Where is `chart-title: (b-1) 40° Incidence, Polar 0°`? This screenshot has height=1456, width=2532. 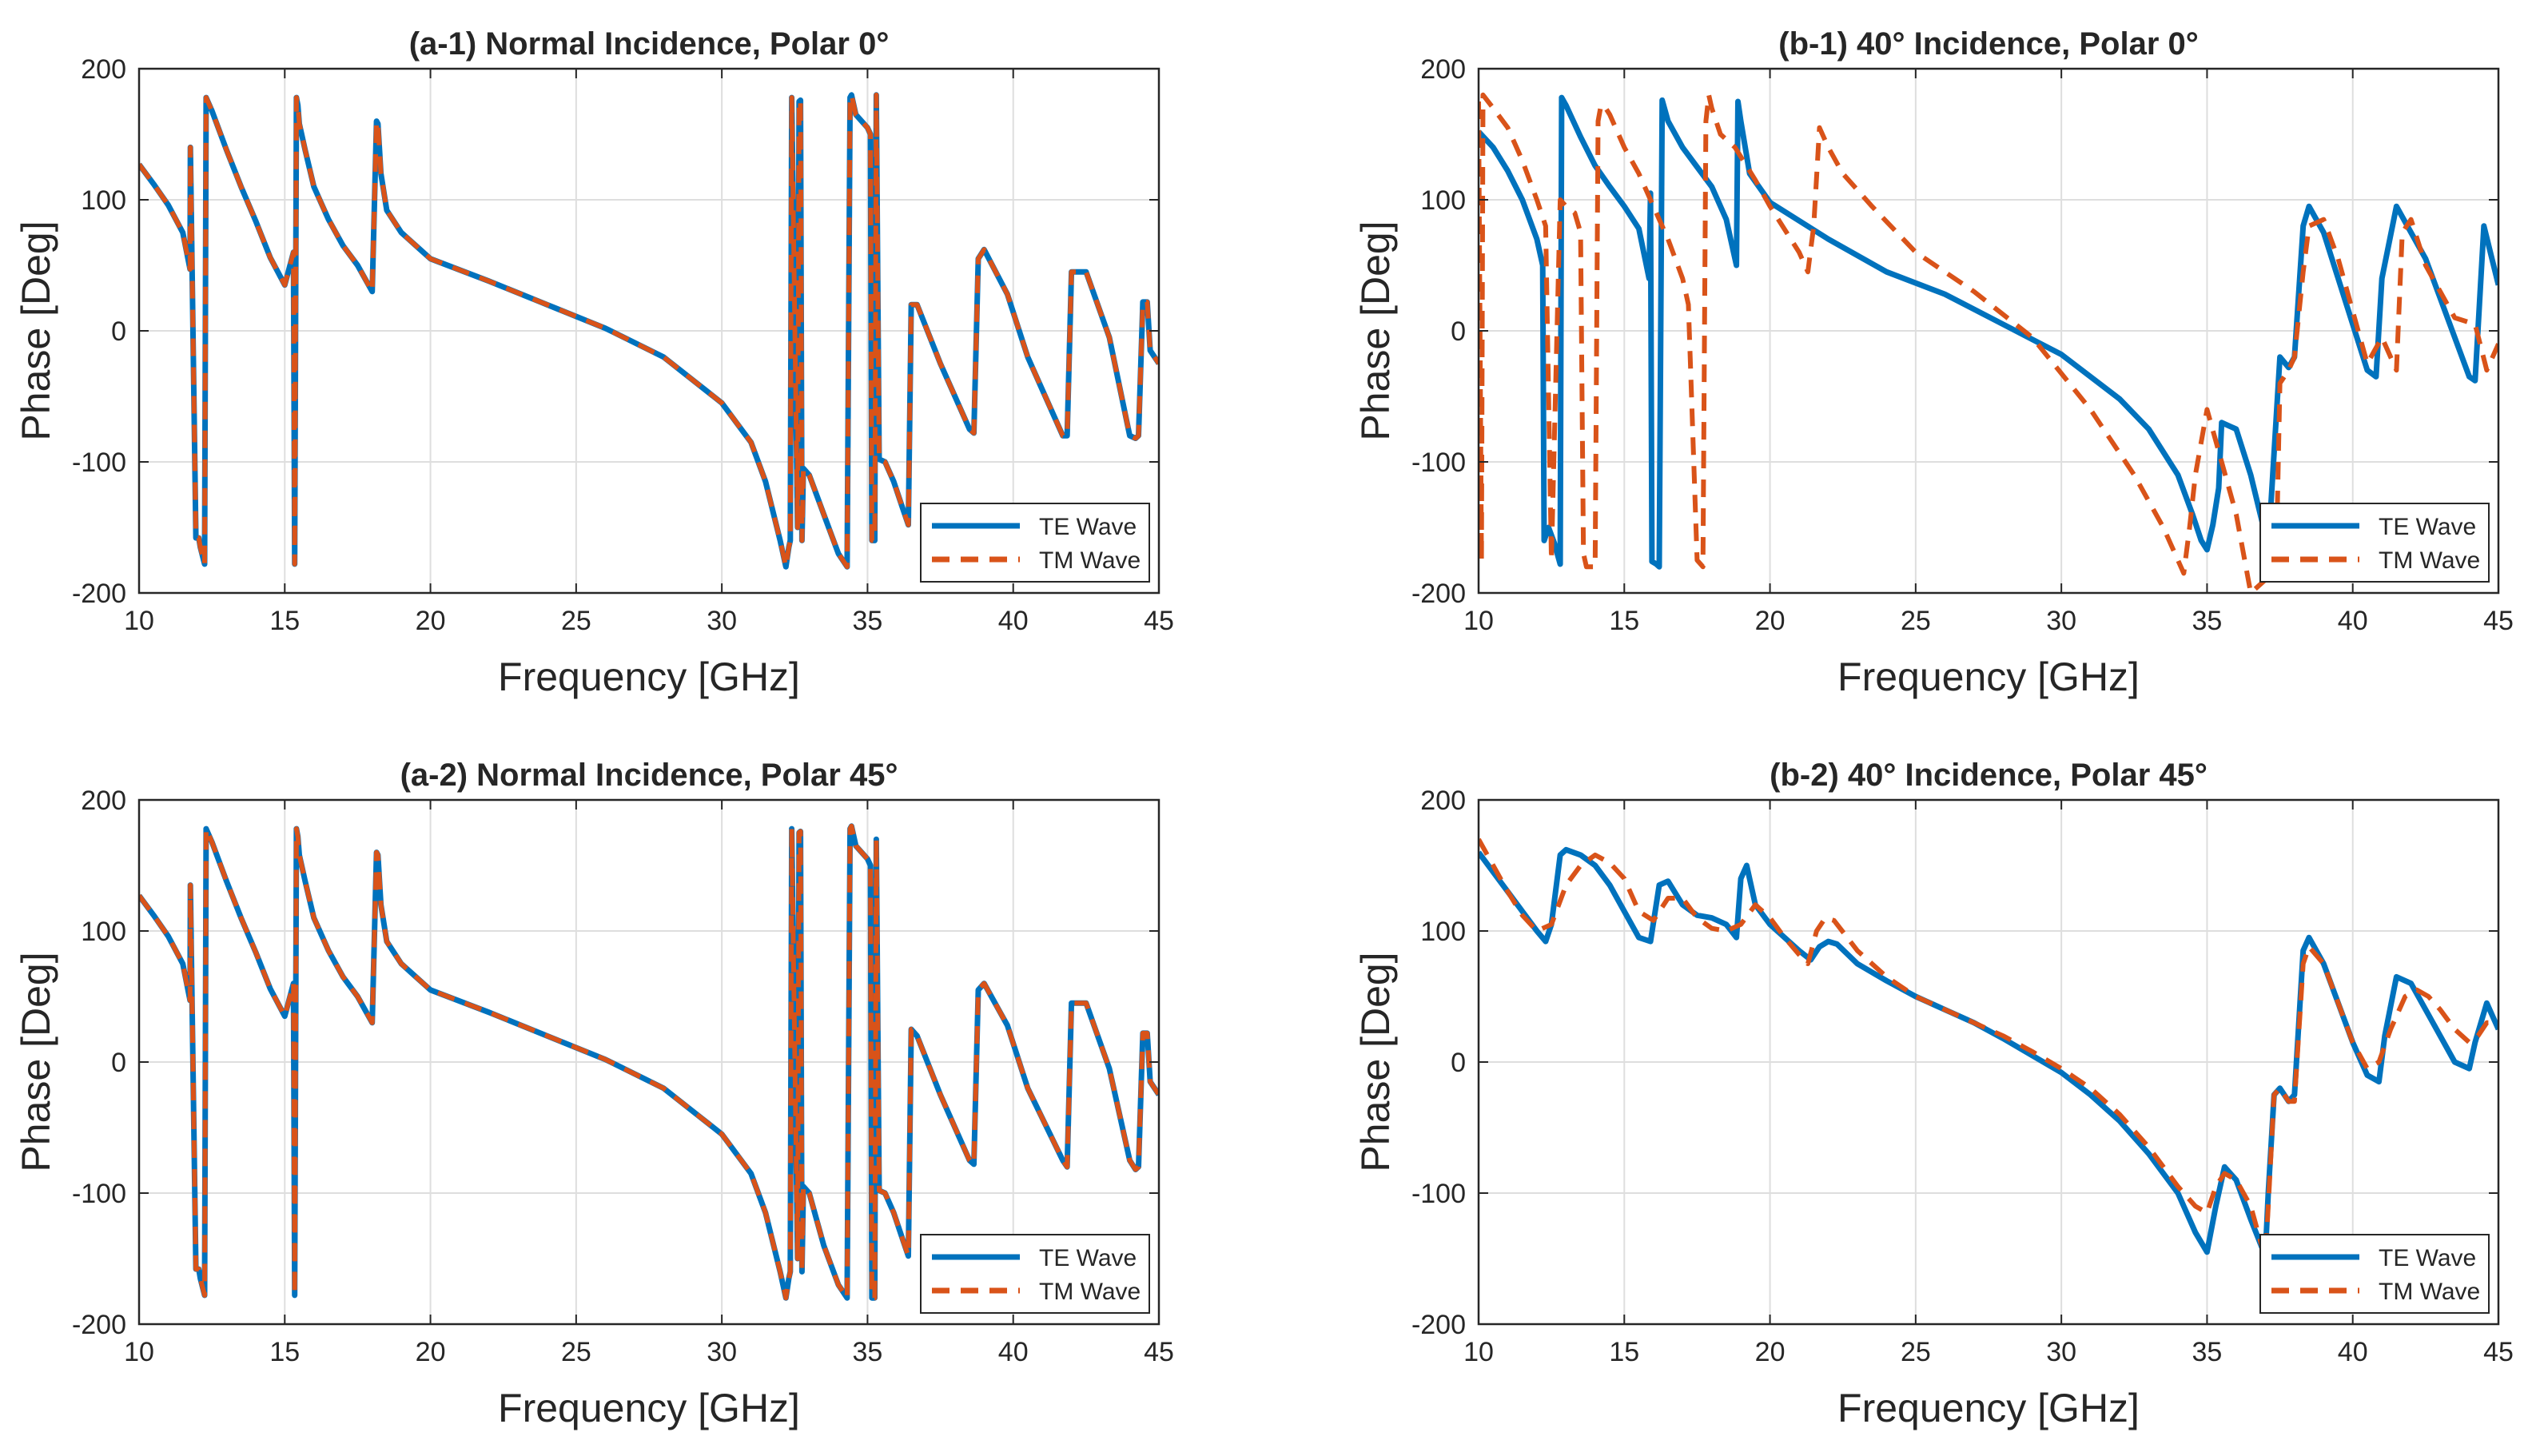 chart-title: (b-1) 40° Incidence, Polar 0° is located at coordinates (1988, 44).